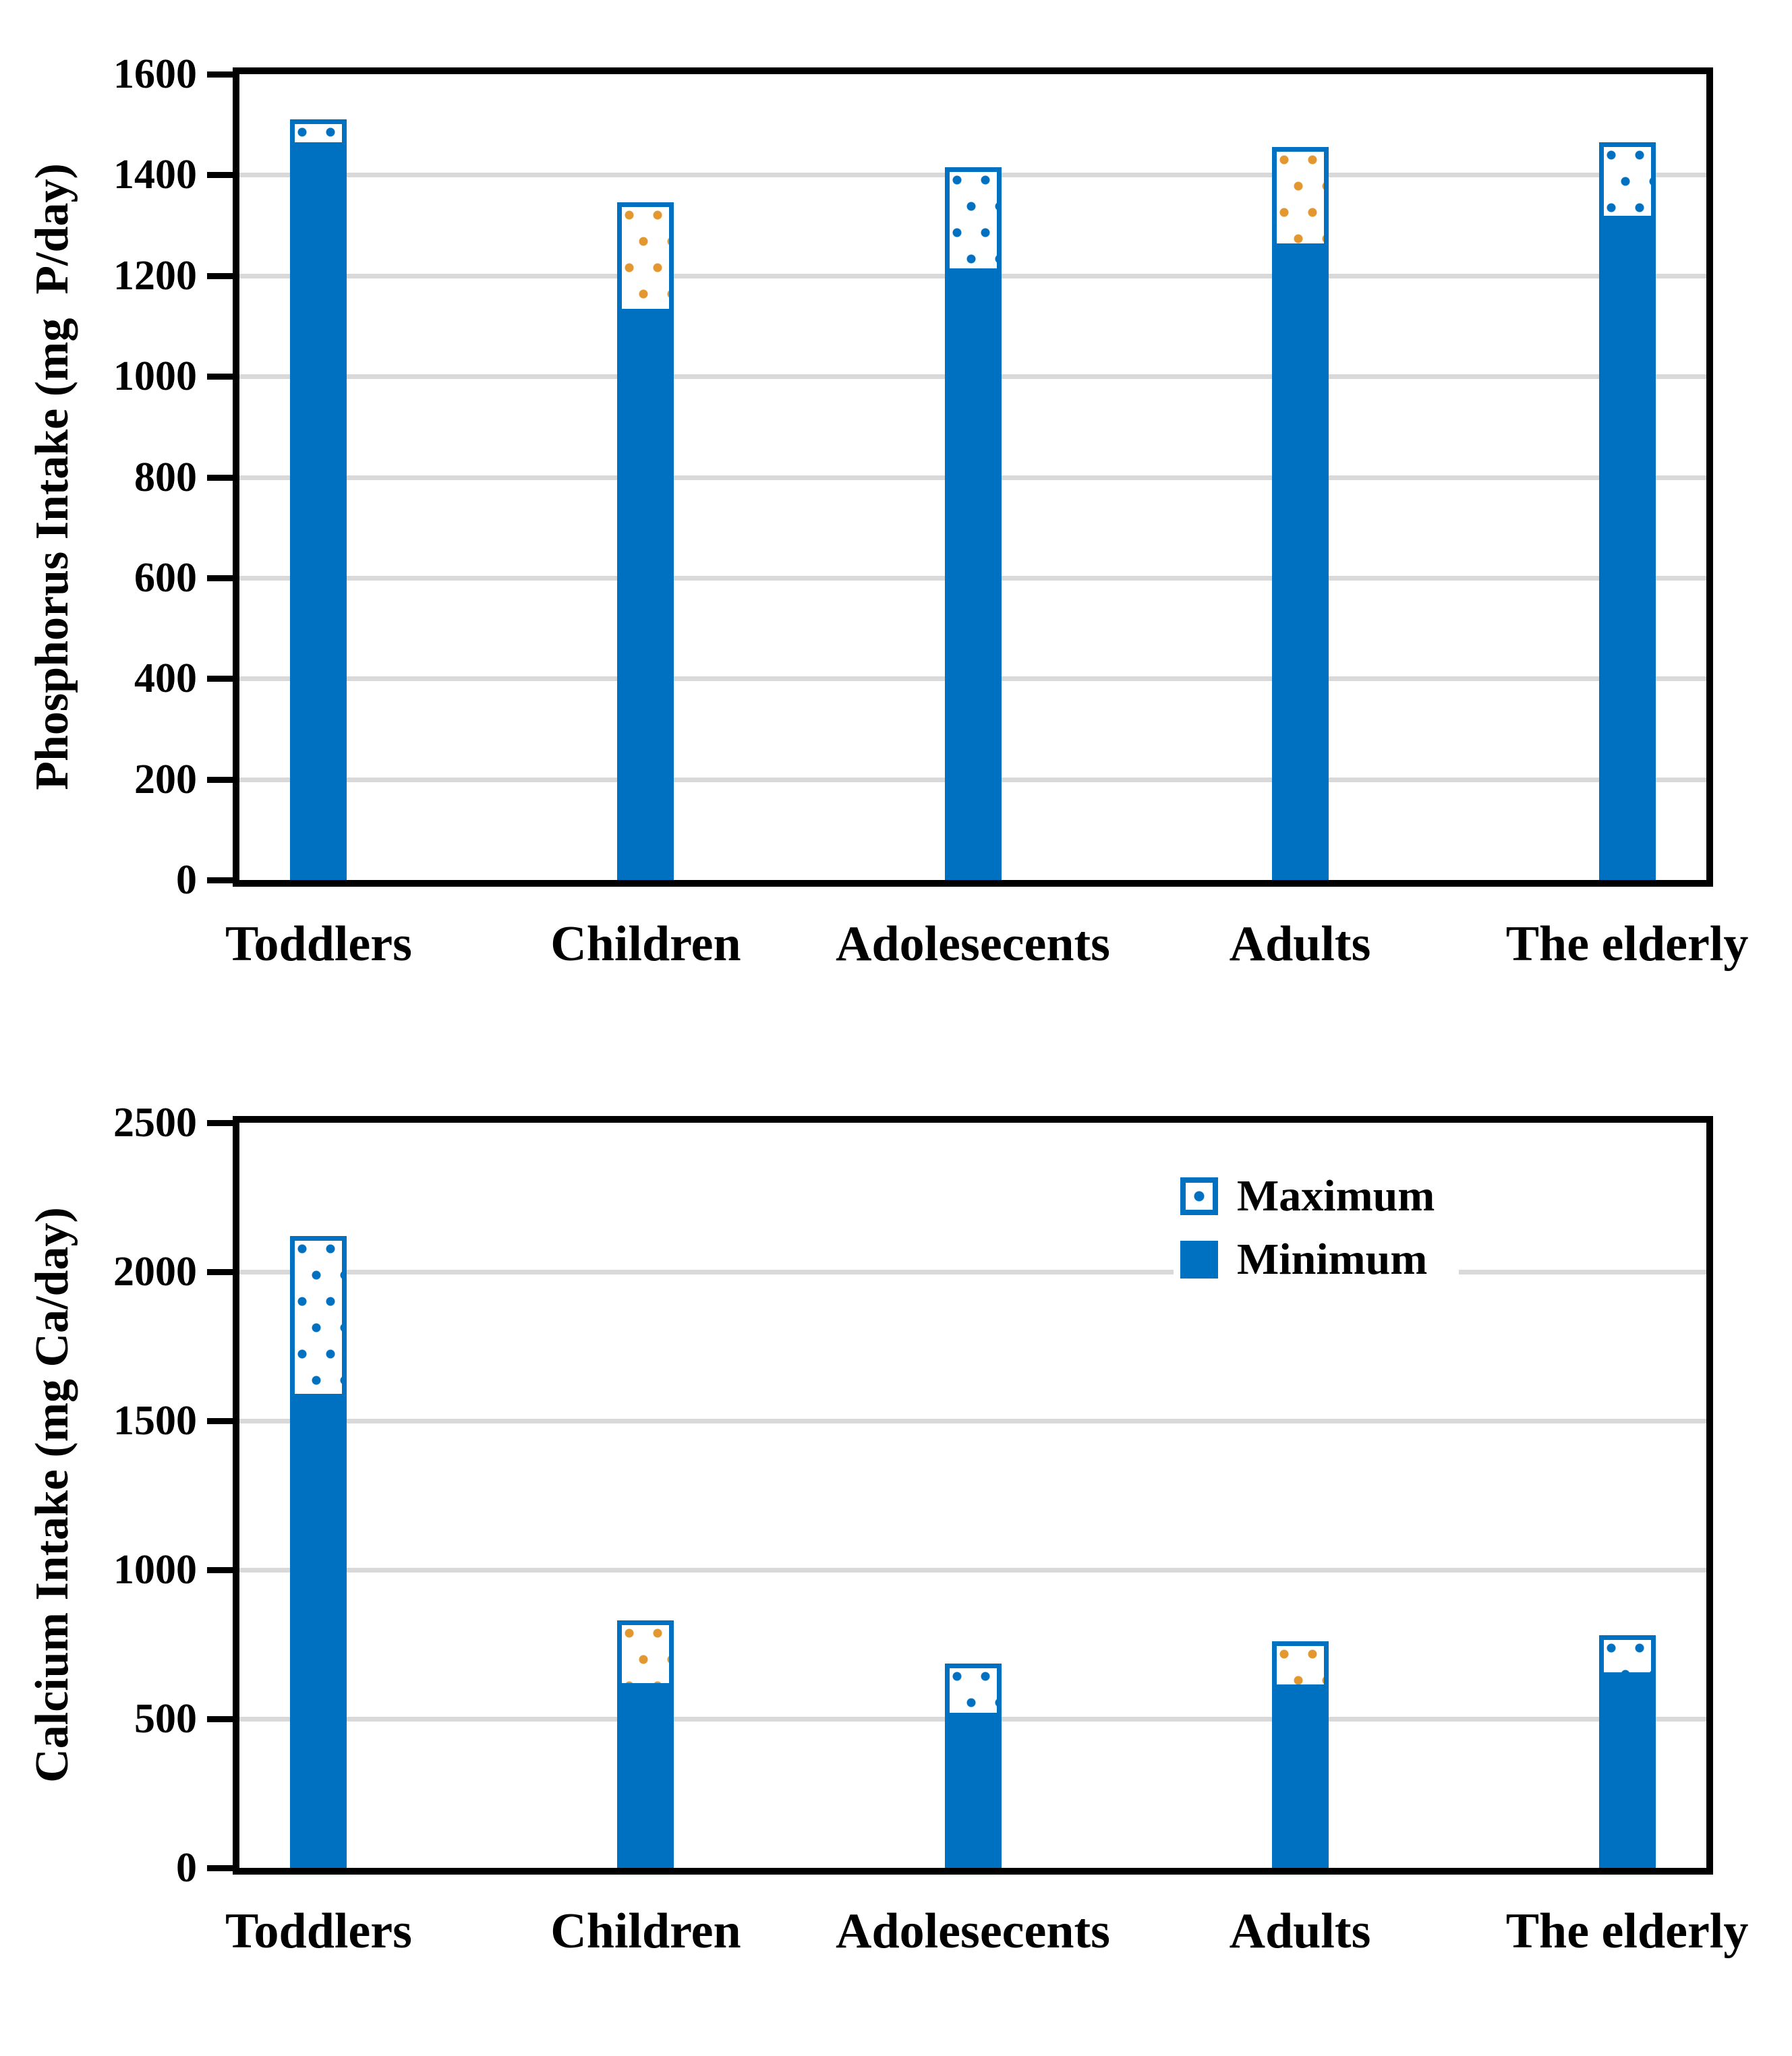 Image resolution: width=1792 pixels, height=2056 pixels. What do you see at coordinates (972, 1272) in the screenshot?
I see `gridline-2000` at bounding box center [972, 1272].